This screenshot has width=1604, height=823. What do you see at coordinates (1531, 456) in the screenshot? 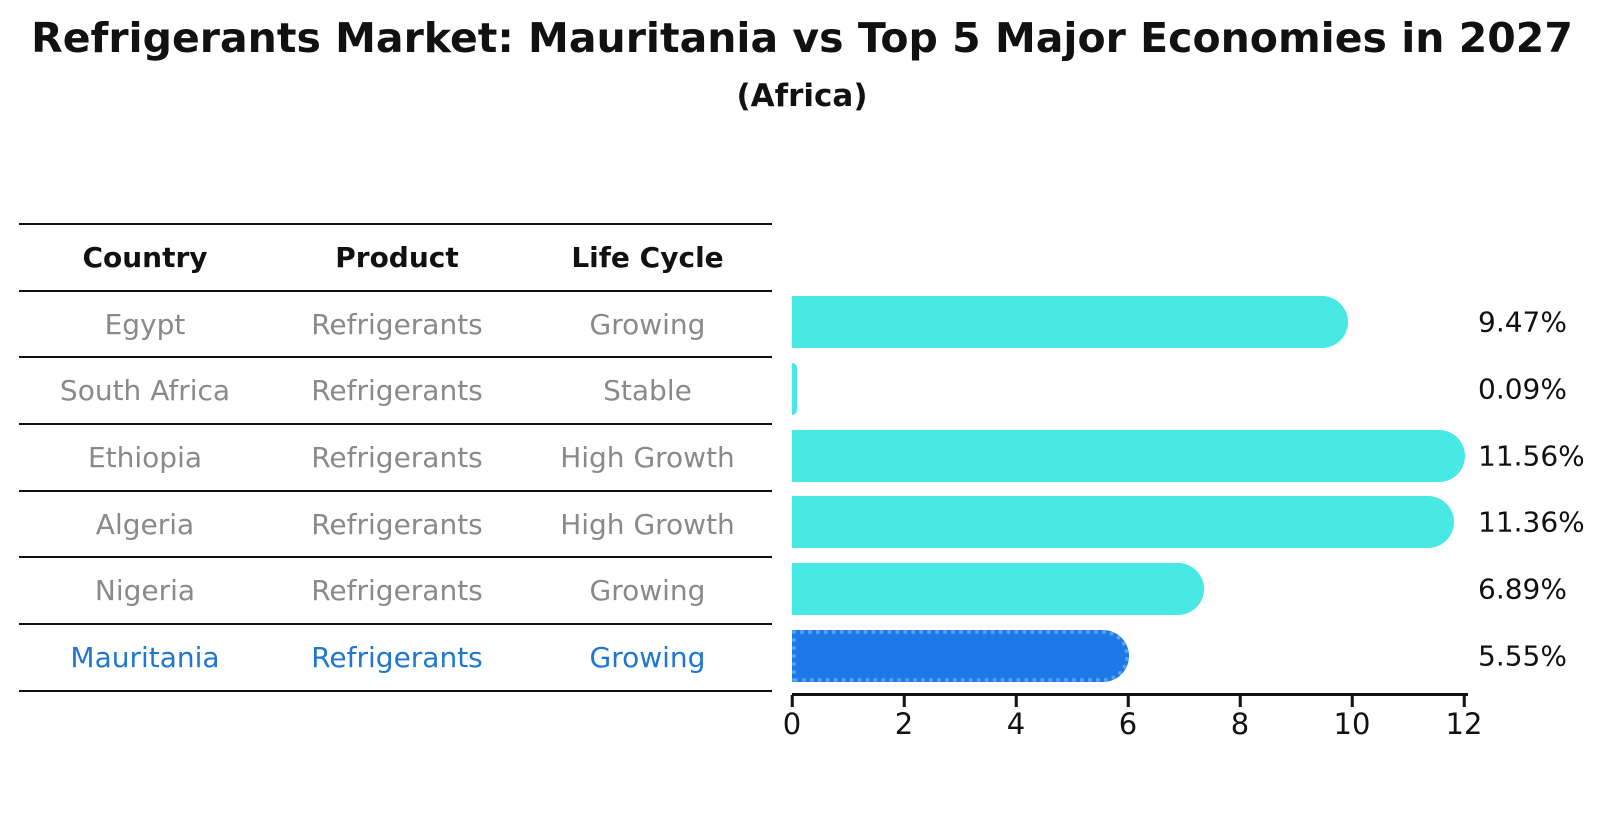
I see `value-label-ethiopia: 11.56%` at bounding box center [1531, 456].